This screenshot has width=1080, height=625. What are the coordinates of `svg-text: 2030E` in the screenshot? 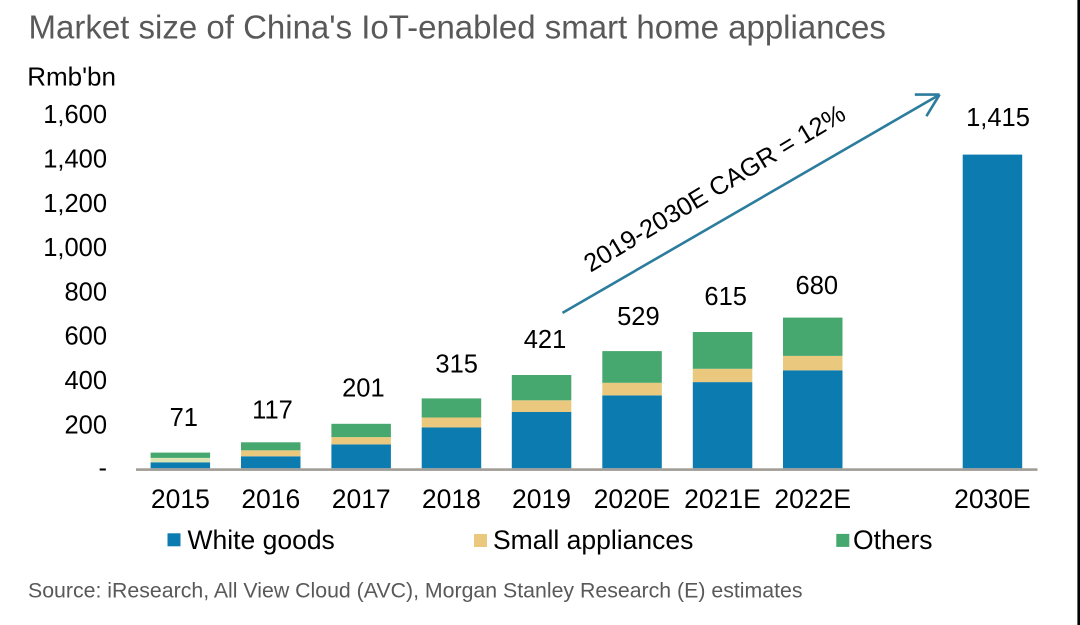 It's located at (992, 499).